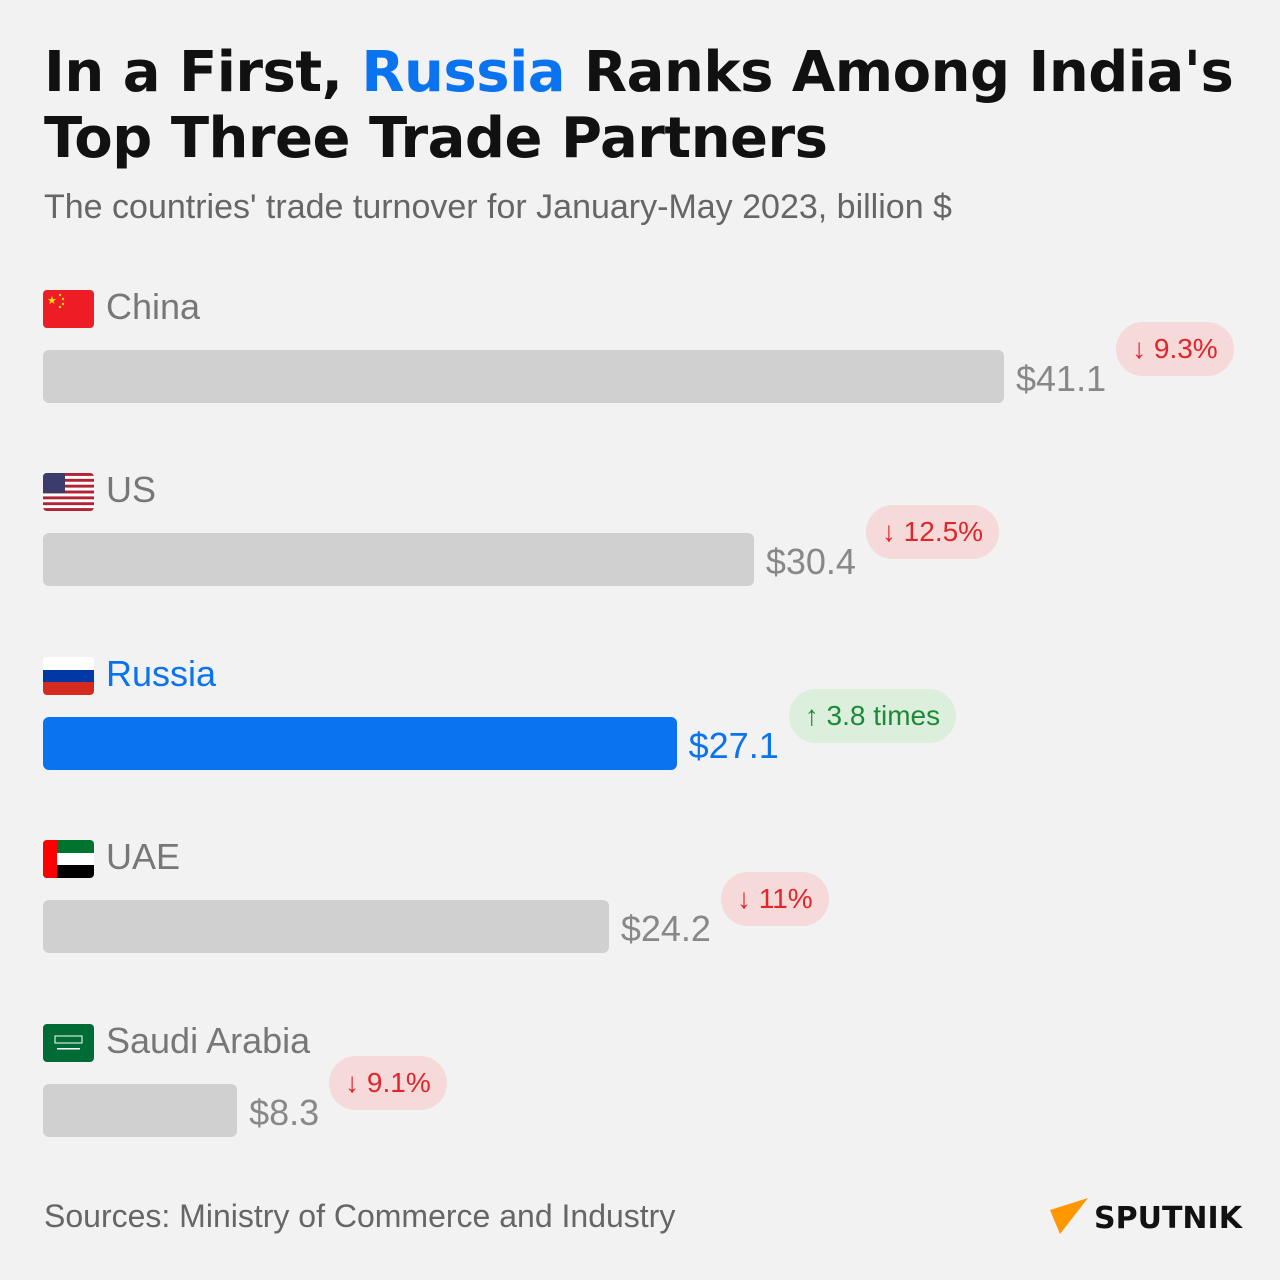 The height and width of the screenshot is (1280, 1280). I want to click on change-badge: ↓ 9.3%, so click(1175, 349).